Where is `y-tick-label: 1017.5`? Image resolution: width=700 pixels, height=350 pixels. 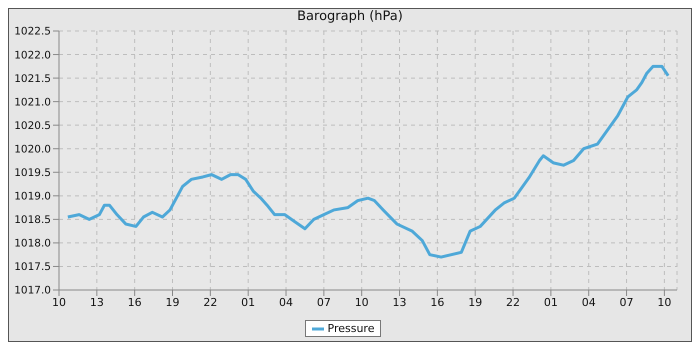 y-tick-label: 1017.5 is located at coordinates (32, 267).